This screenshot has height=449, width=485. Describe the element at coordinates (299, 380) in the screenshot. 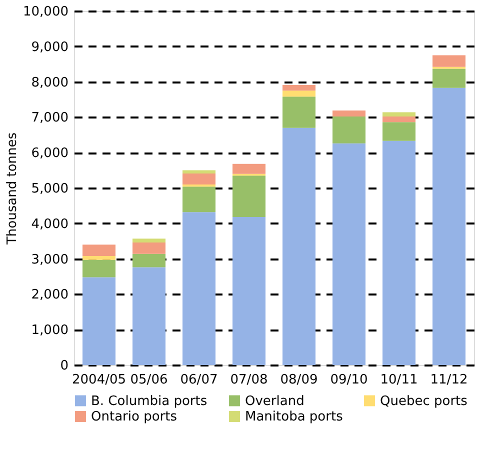

I see `x-tick-label: 08/09` at that location.